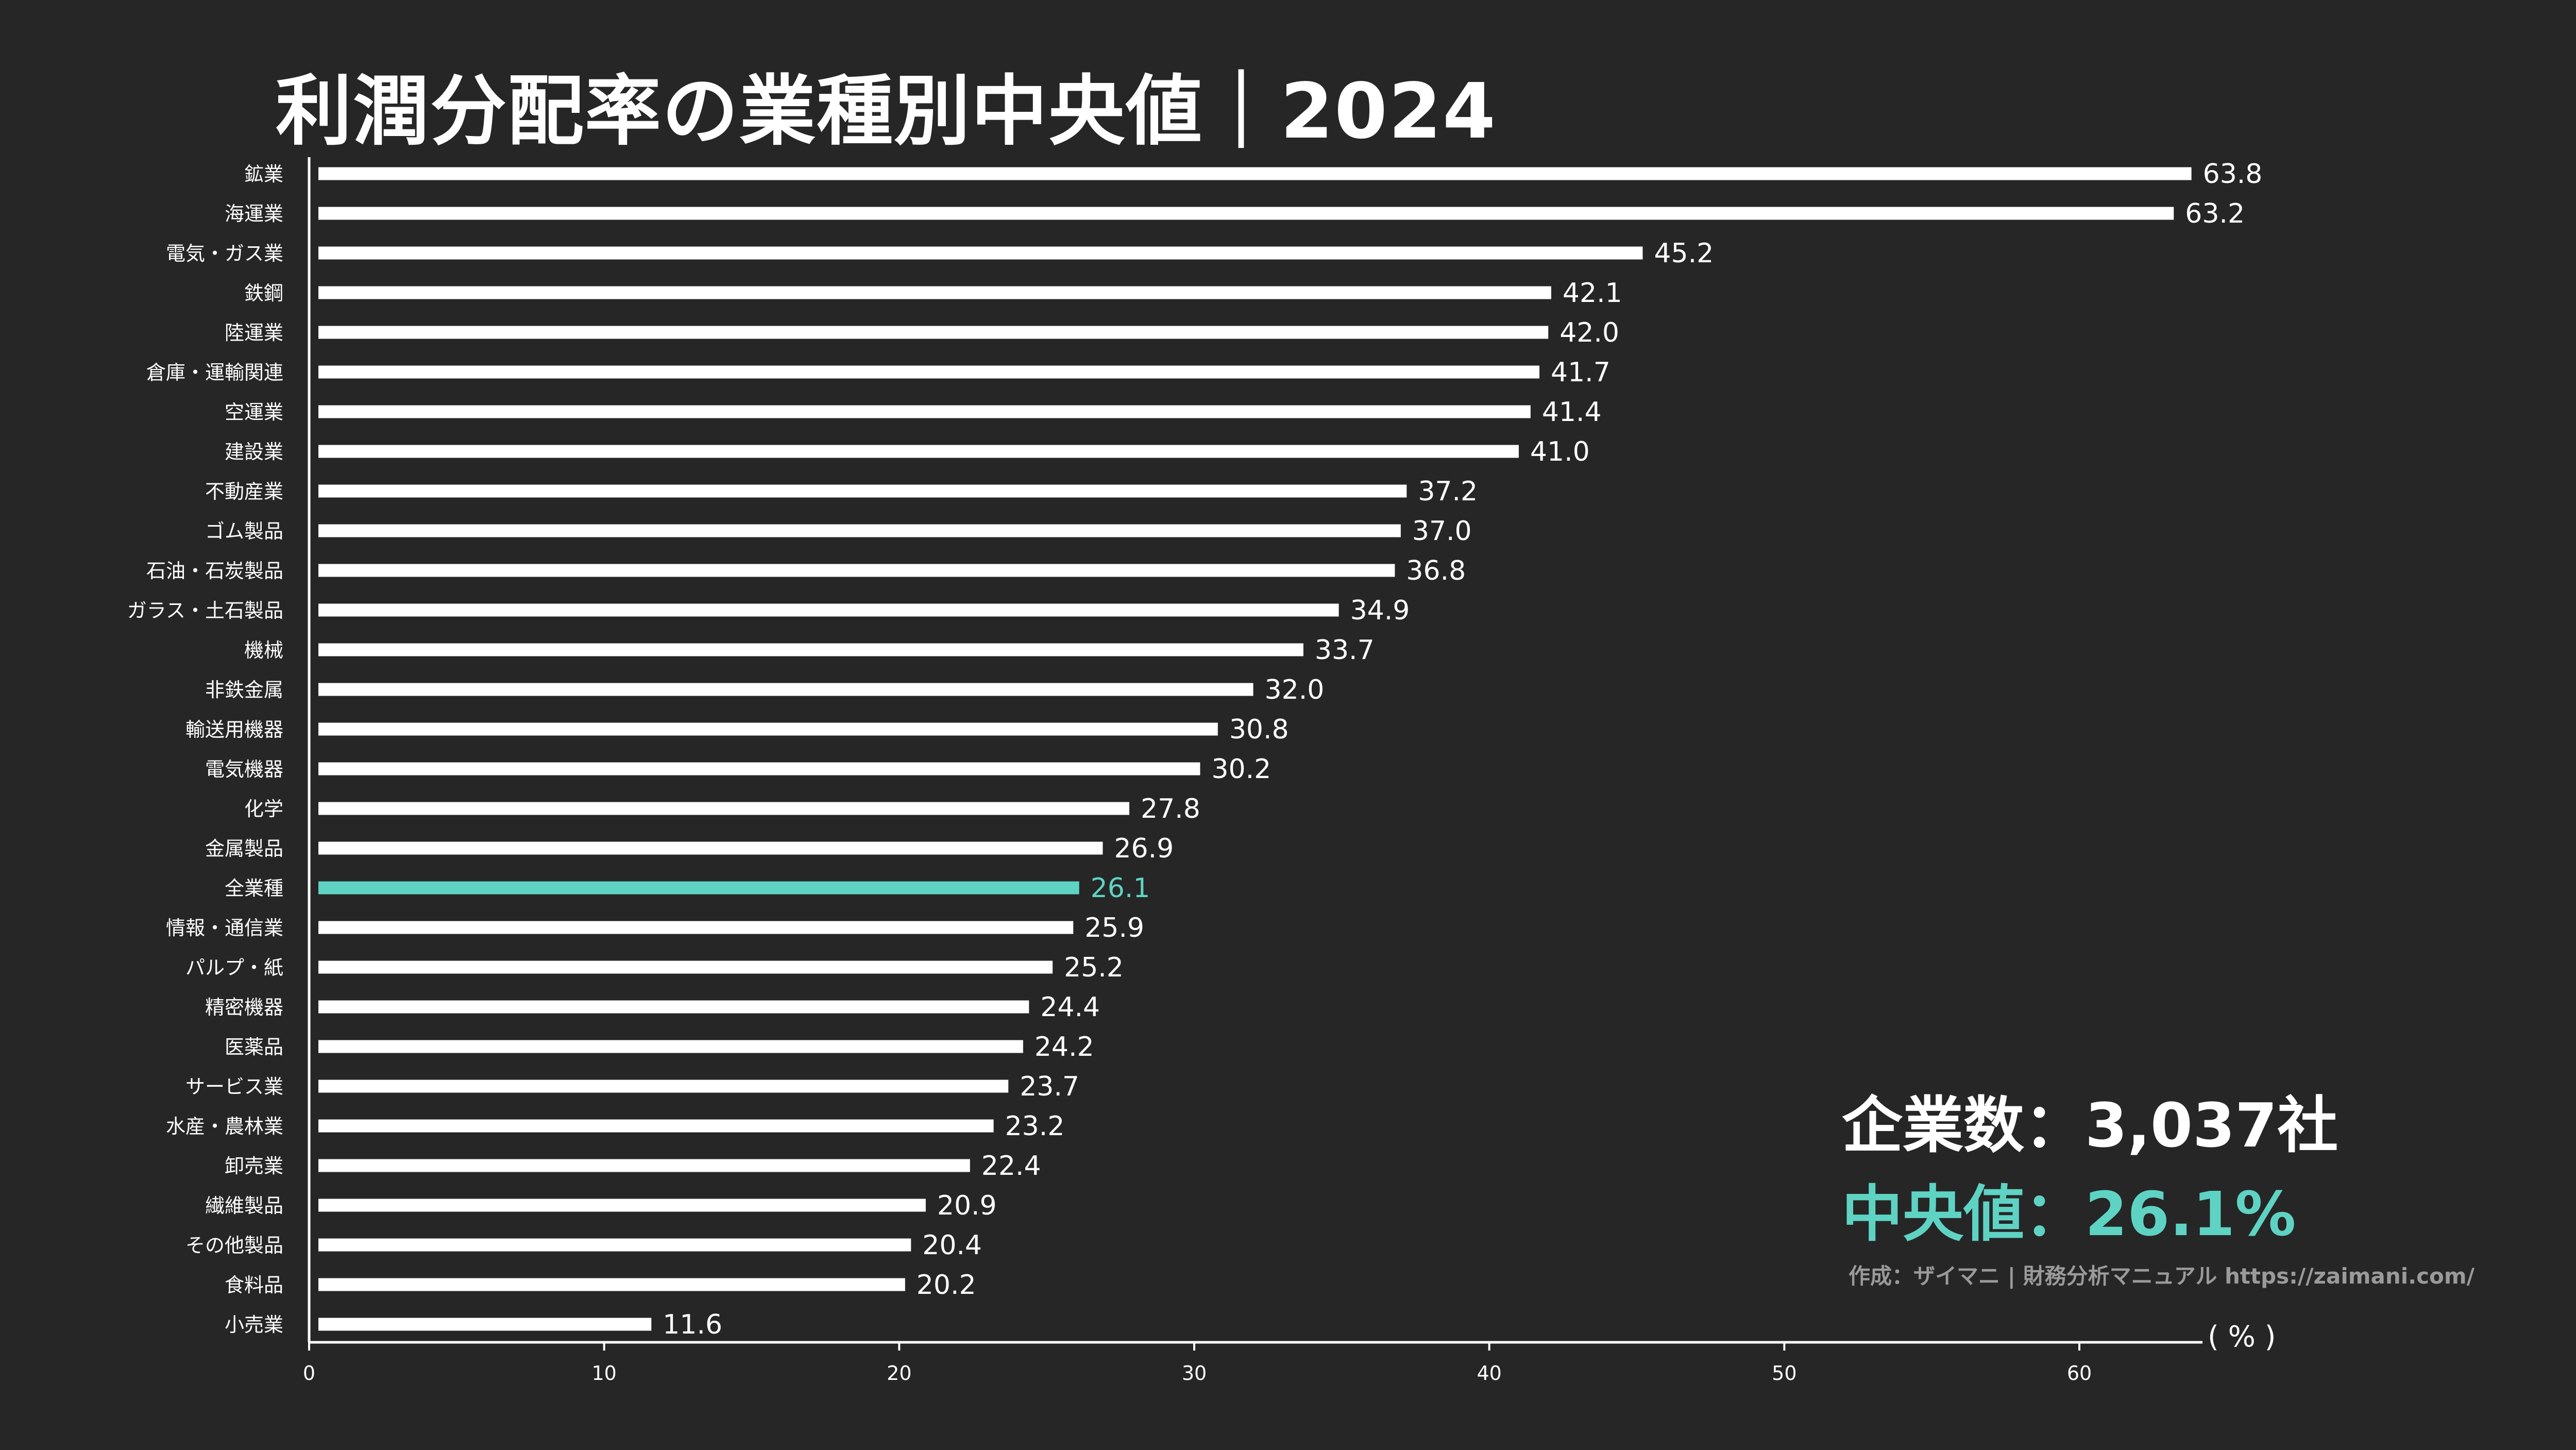 This screenshot has height=1450, width=2576. What do you see at coordinates (214, 571) in the screenshot?
I see `category-label: 石油・石炭製品` at bounding box center [214, 571].